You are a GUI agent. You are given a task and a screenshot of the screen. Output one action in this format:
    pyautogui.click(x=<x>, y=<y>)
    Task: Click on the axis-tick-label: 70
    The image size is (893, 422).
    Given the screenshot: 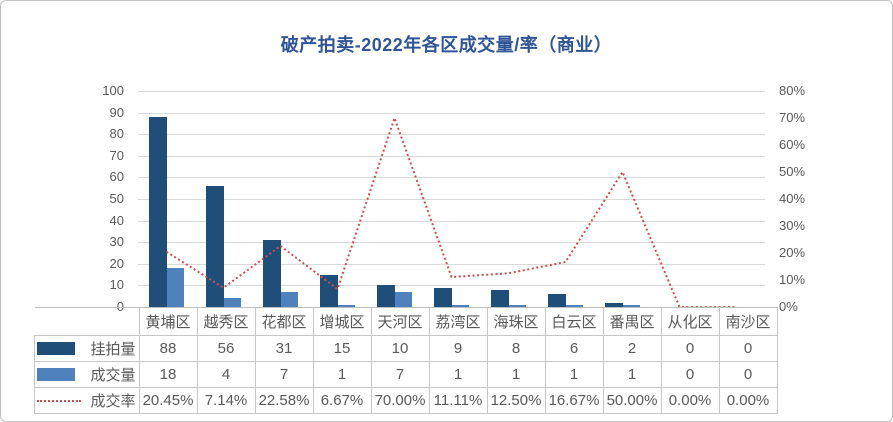 What is the action you would take?
    pyautogui.click(x=116, y=155)
    